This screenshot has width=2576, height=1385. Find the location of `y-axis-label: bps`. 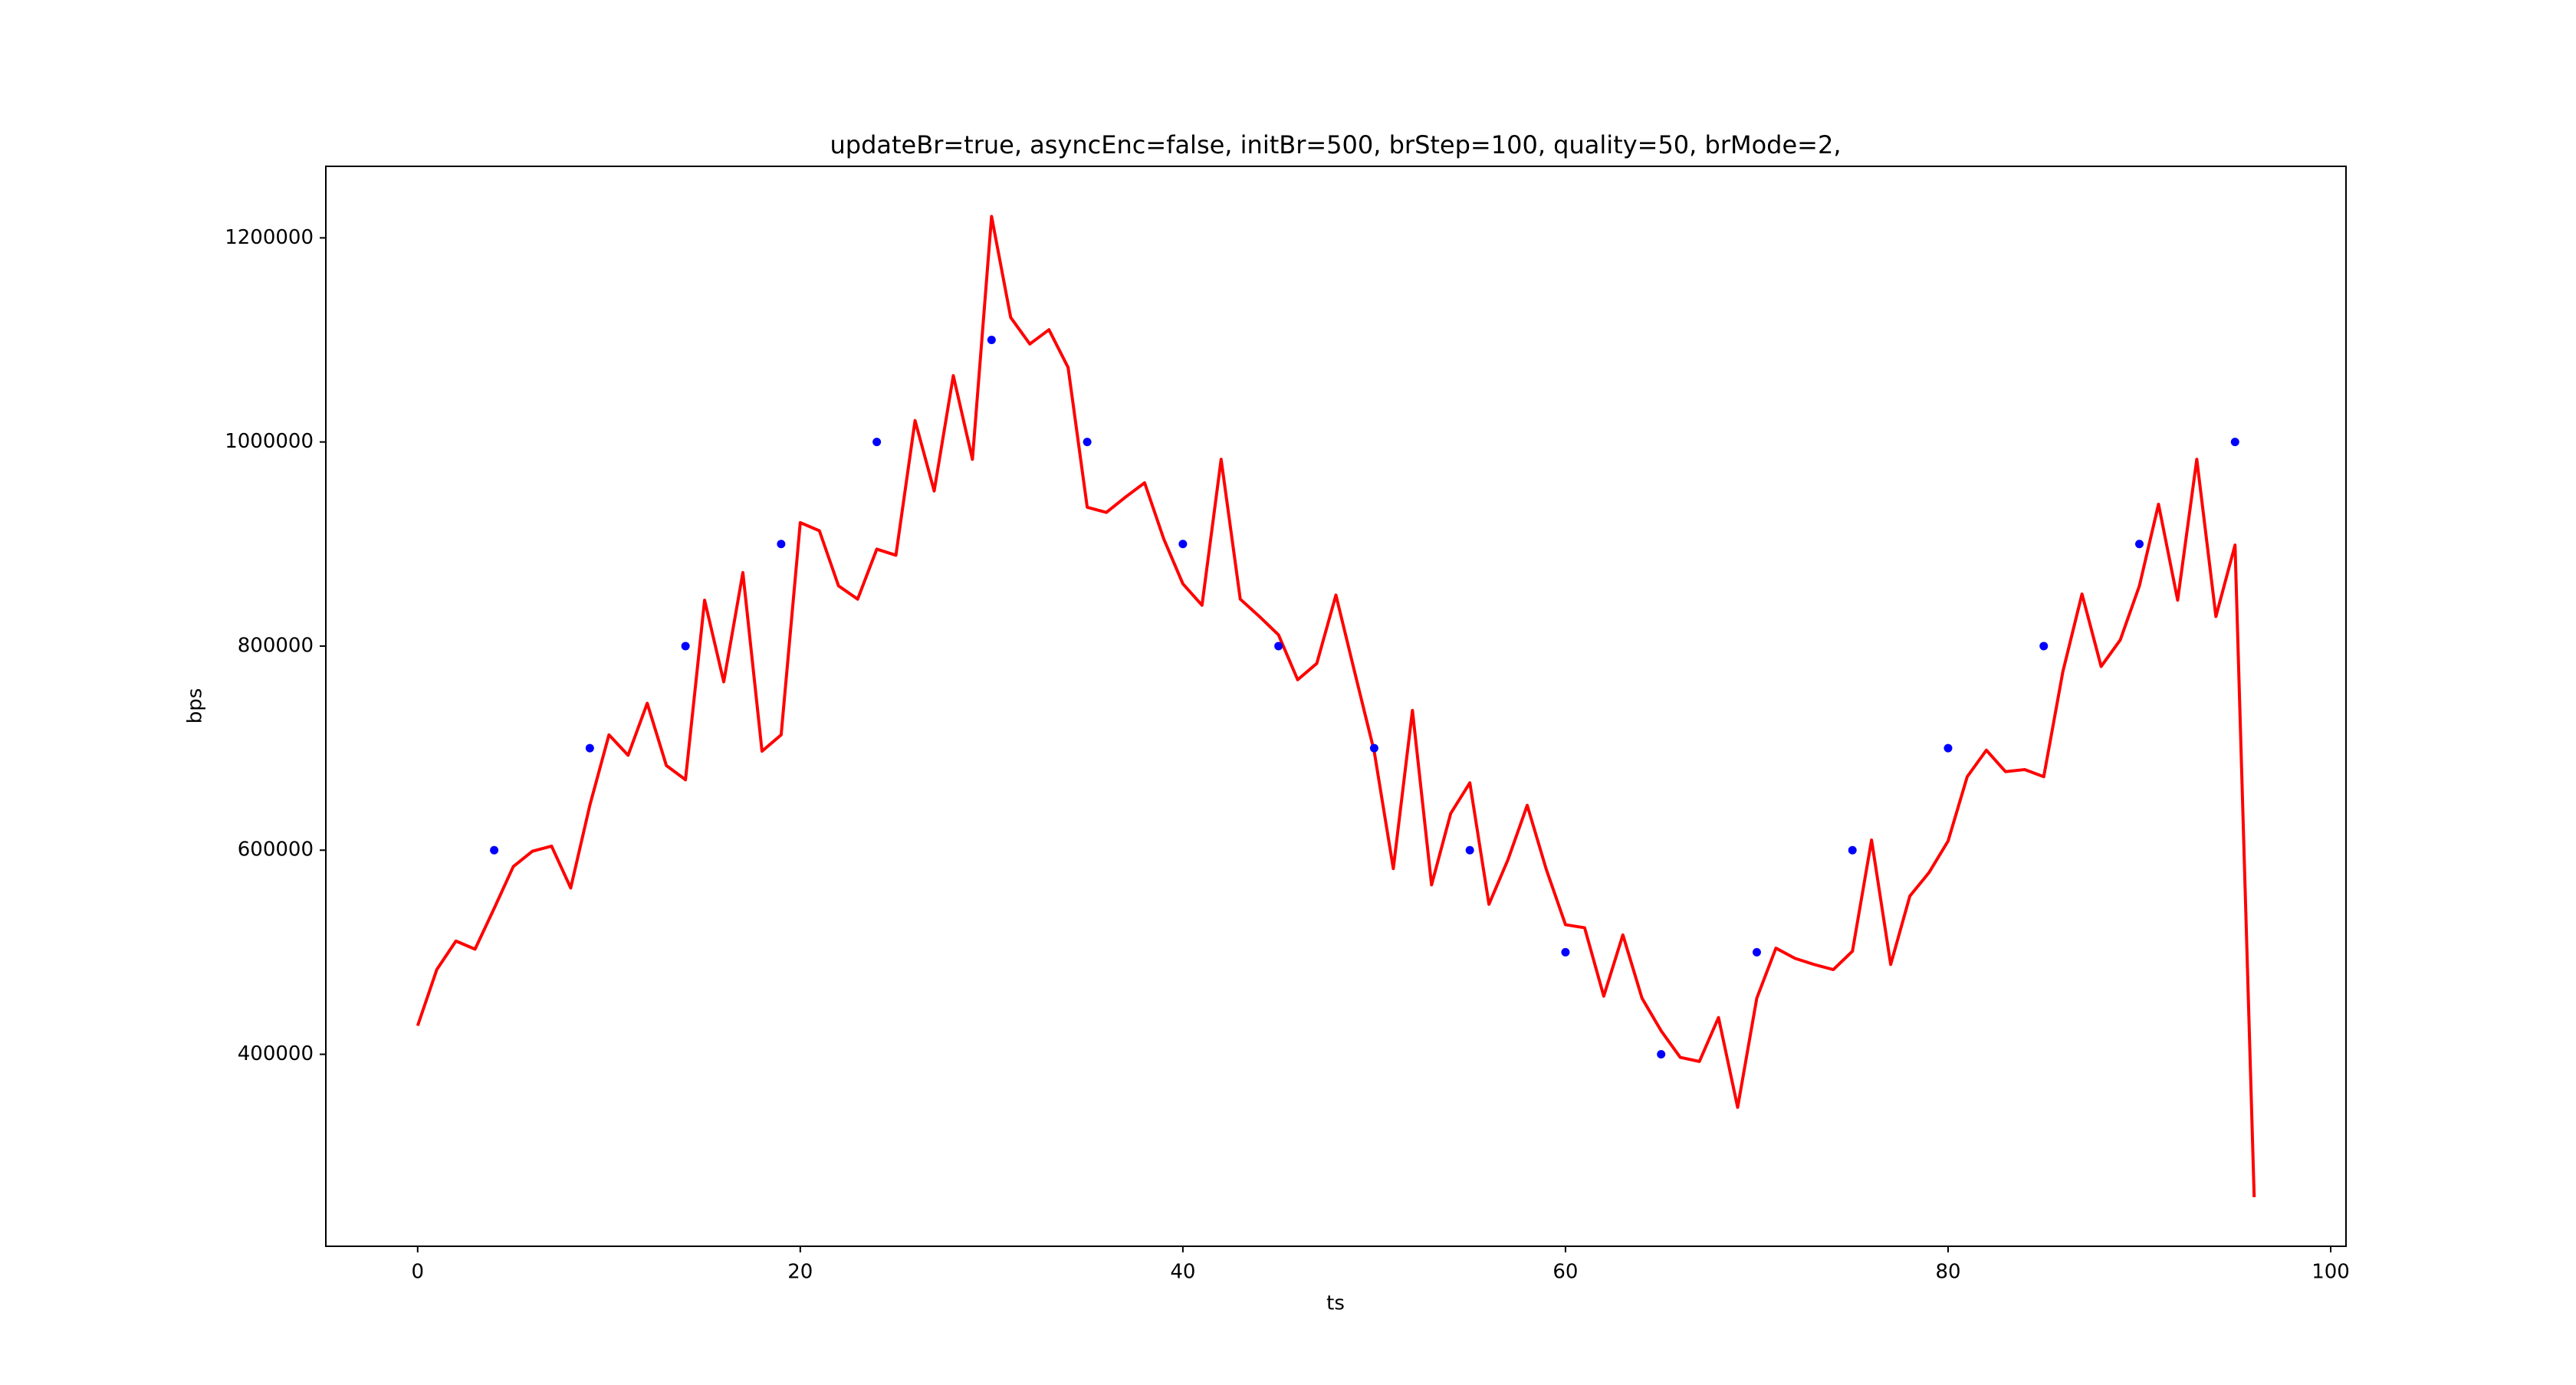

y-axis-label: bps is located at coordinates (195, 706).